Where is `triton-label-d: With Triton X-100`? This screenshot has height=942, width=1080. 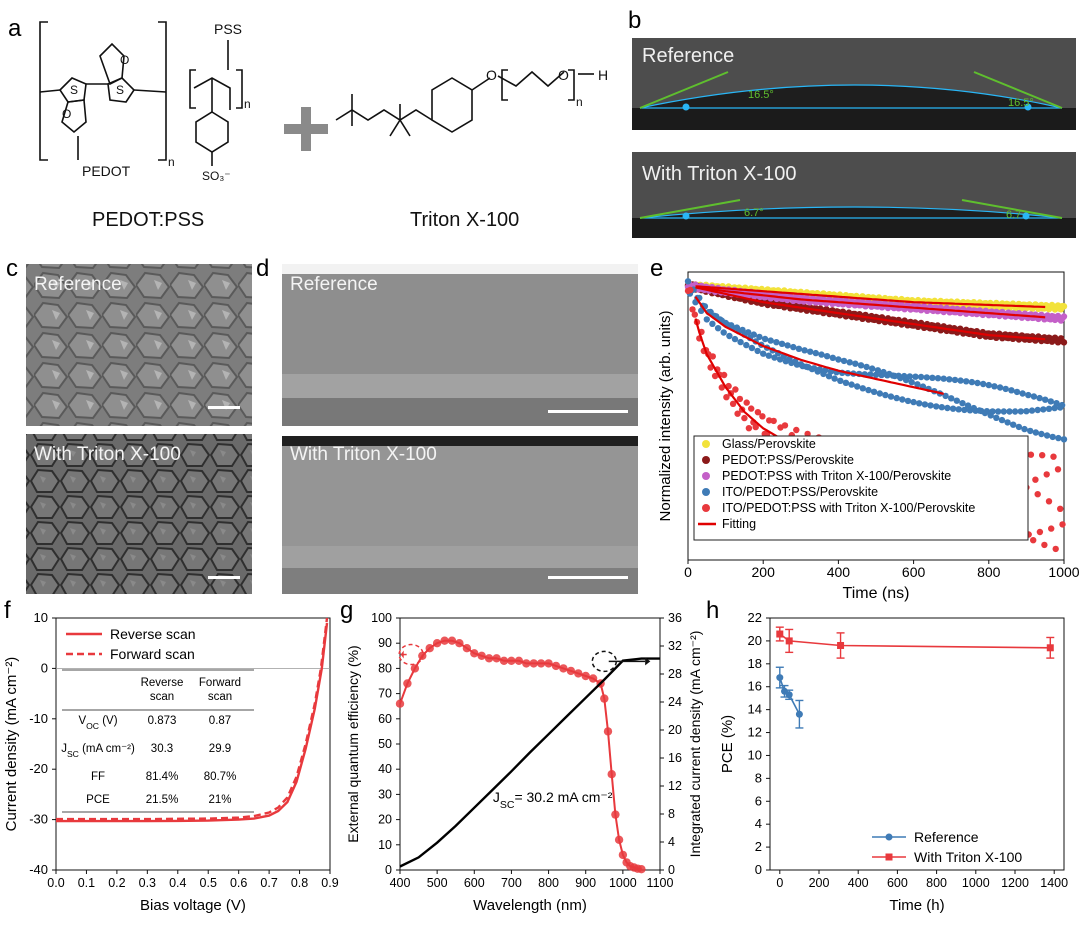
triton-label-d: With Triton X-100 is located at coordinates (363, 454).